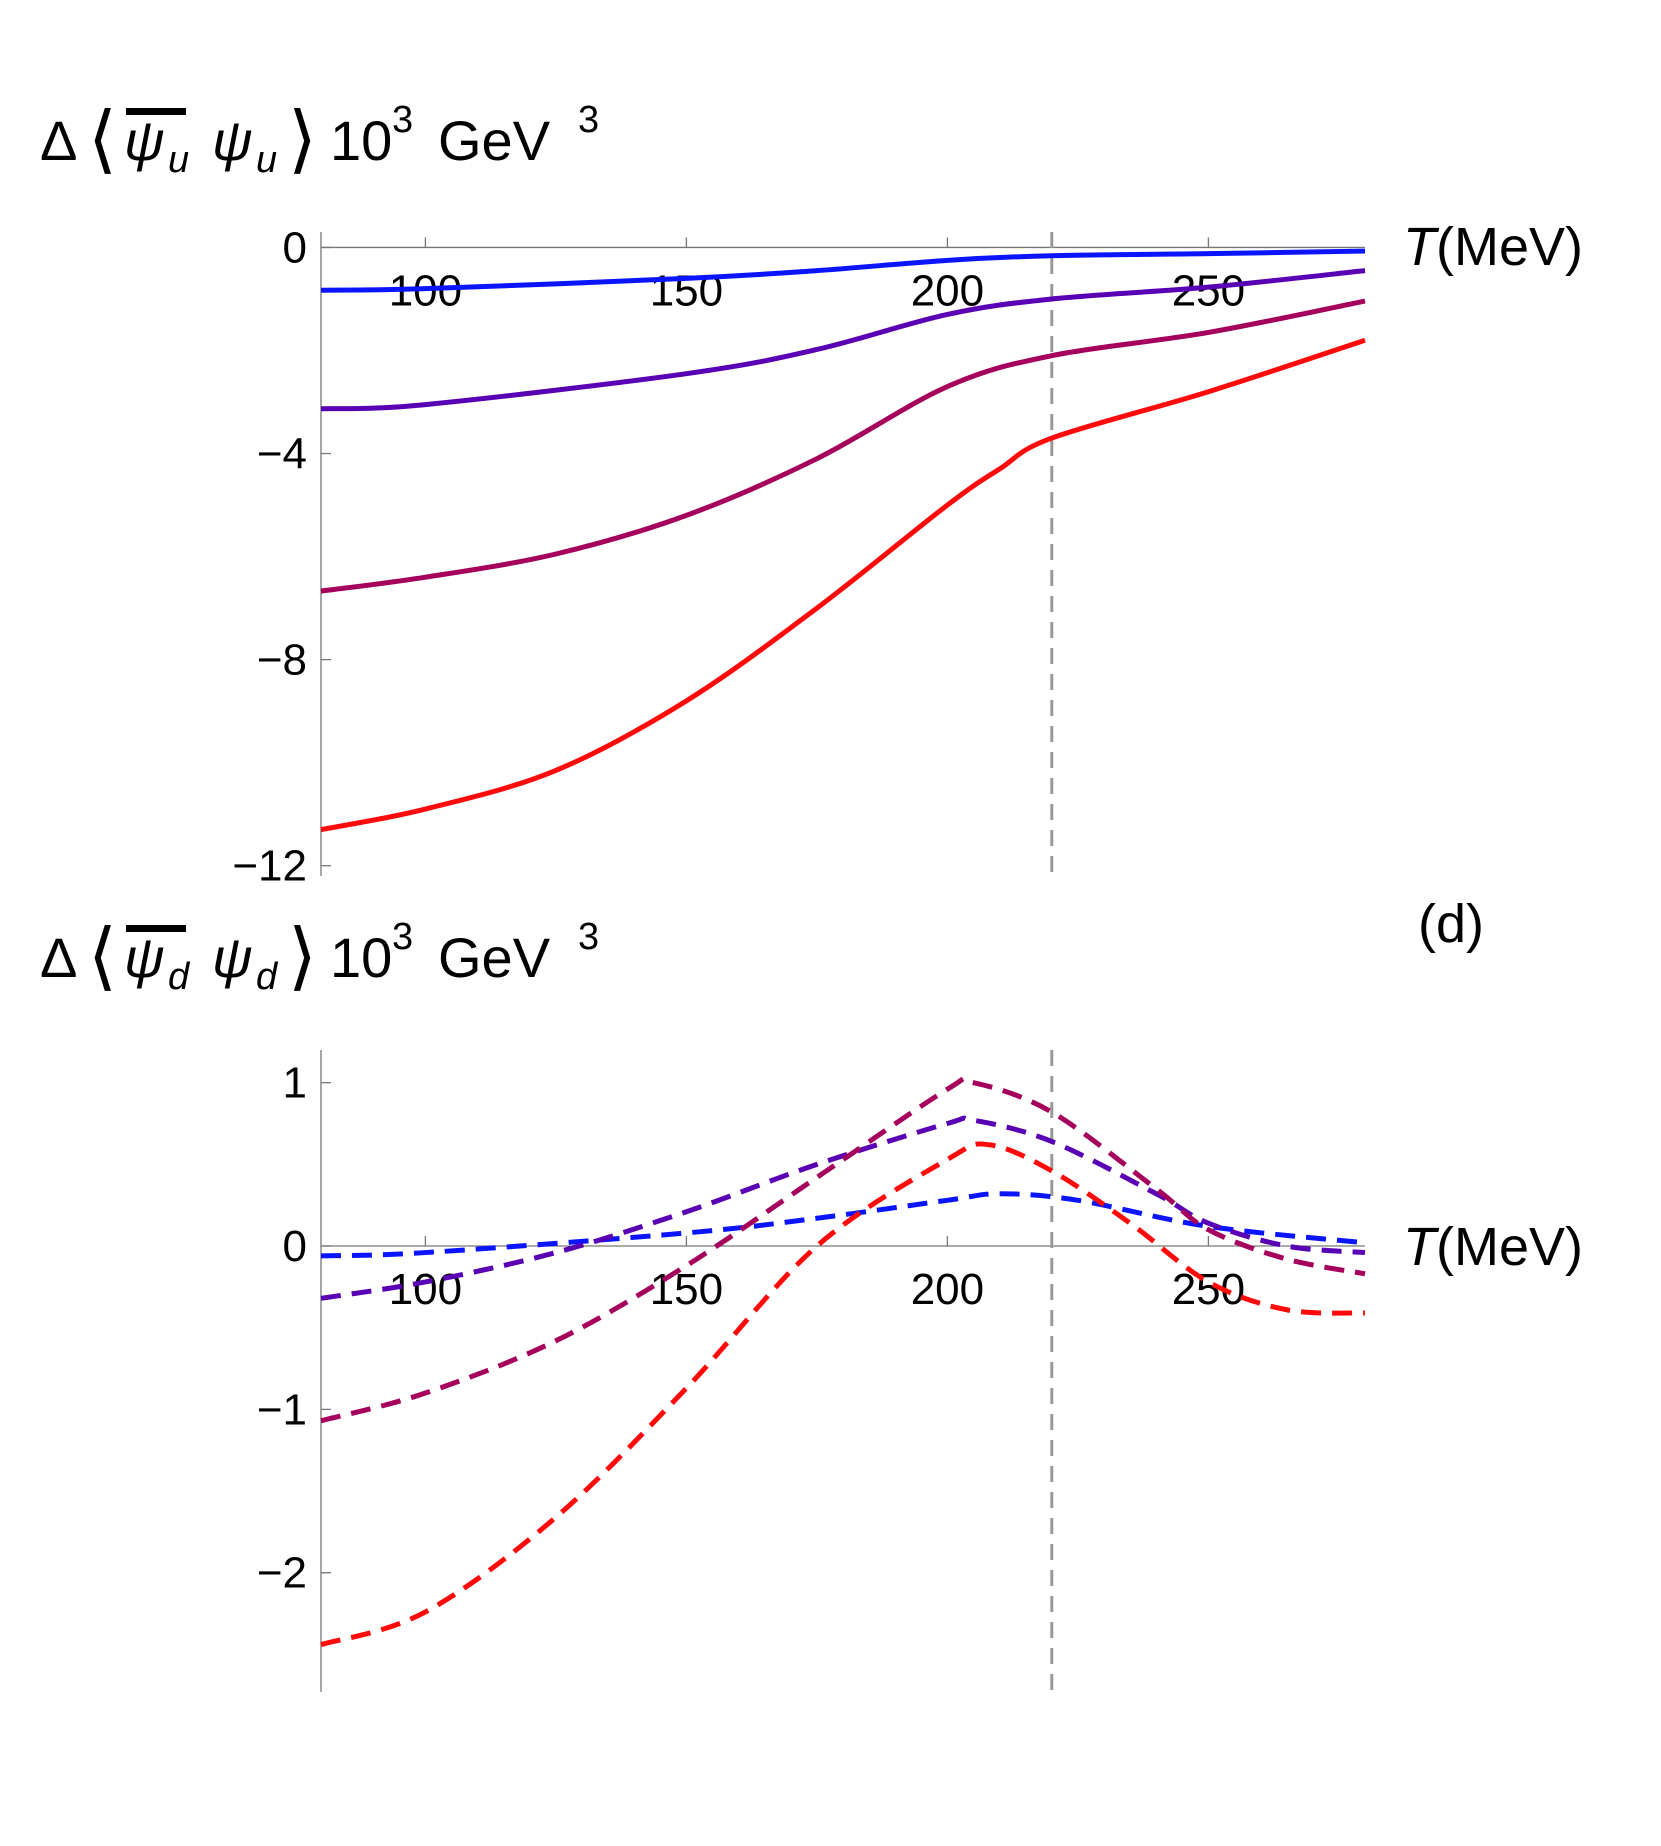  Describe the element at coordinates (425, 1289) in the screenshot. I see `x-tick-label: 100` at that location.